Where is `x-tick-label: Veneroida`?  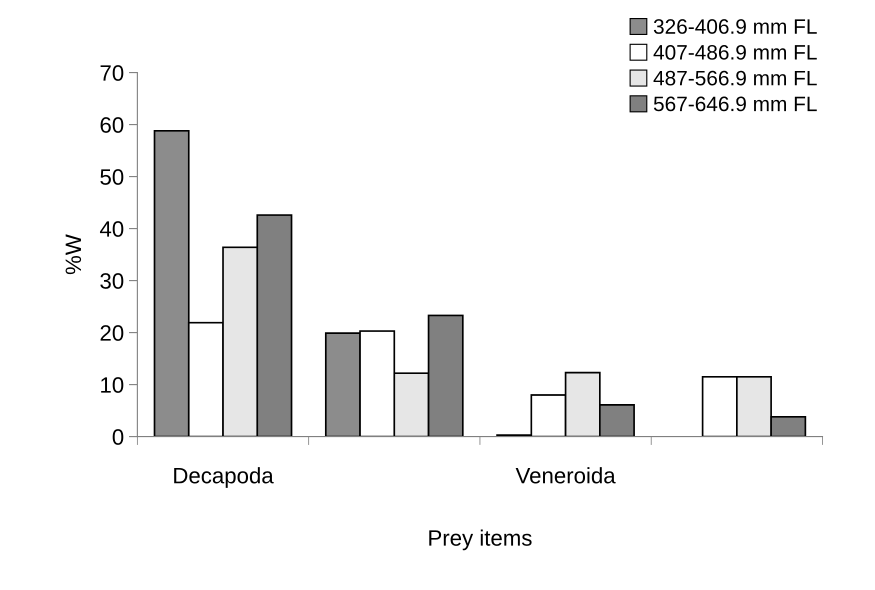
x-tick-label: Veneroida is located at coordinates (566, 475).